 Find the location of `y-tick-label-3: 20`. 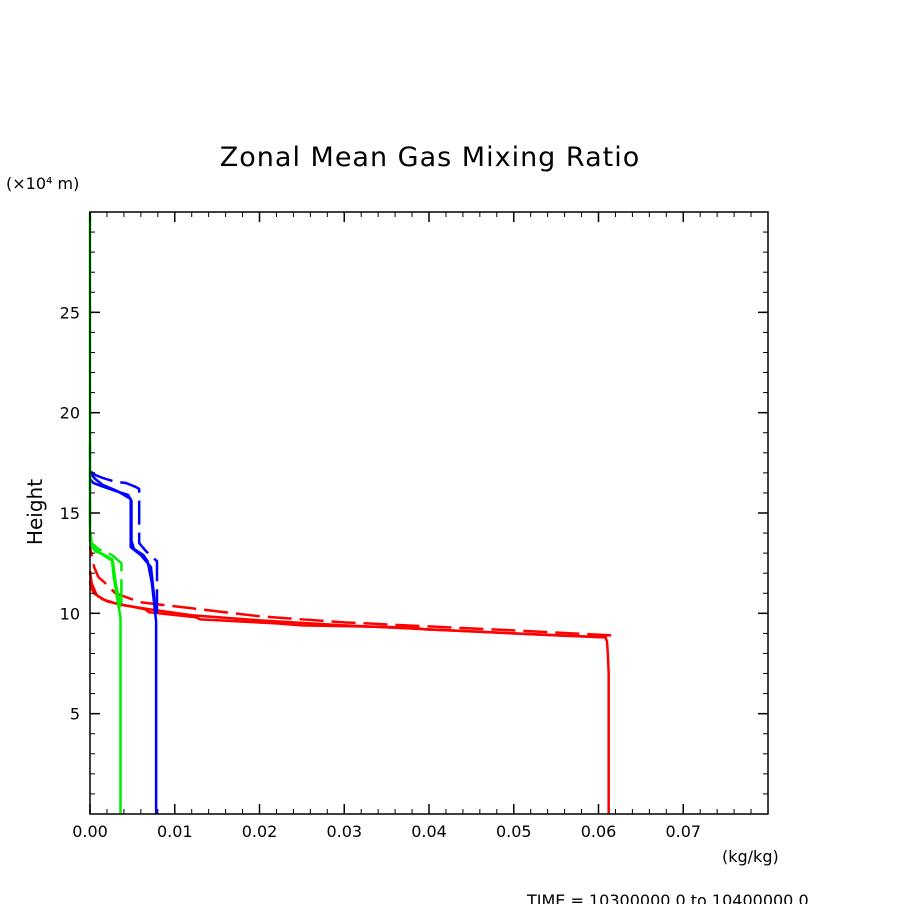

y-tick-label-3: 20 is located at coordinates (70, 413).